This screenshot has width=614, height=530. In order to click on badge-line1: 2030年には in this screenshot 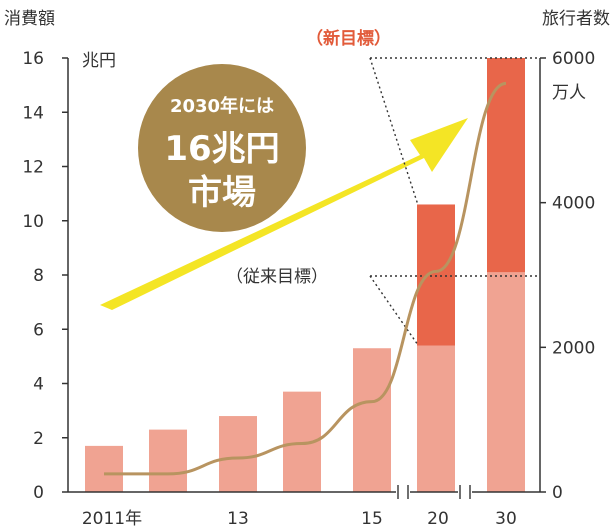, I will do `click(222, 106)`.